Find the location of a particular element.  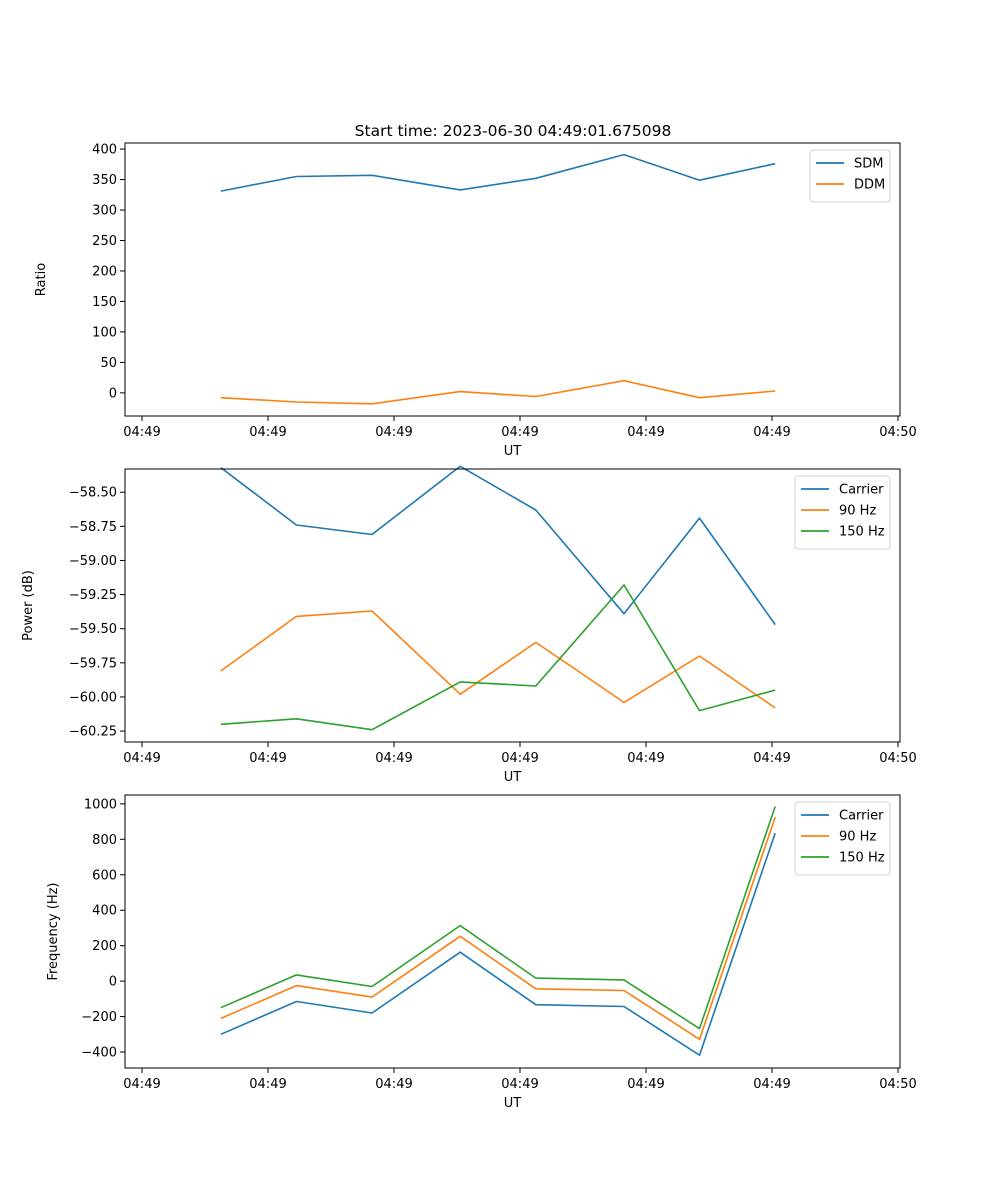

y-tick-label: 350 is located at coordinates (104, 180).